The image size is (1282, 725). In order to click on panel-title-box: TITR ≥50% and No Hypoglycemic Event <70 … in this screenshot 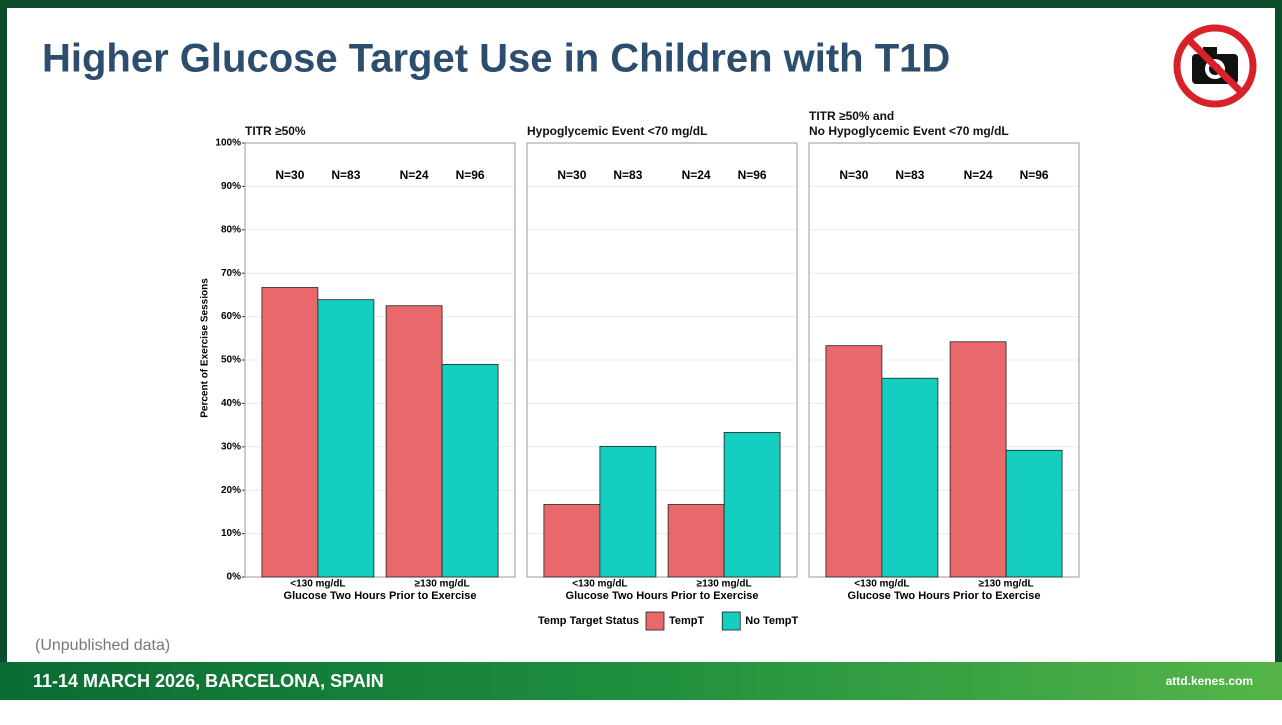, I will do `click(909, 123)`.